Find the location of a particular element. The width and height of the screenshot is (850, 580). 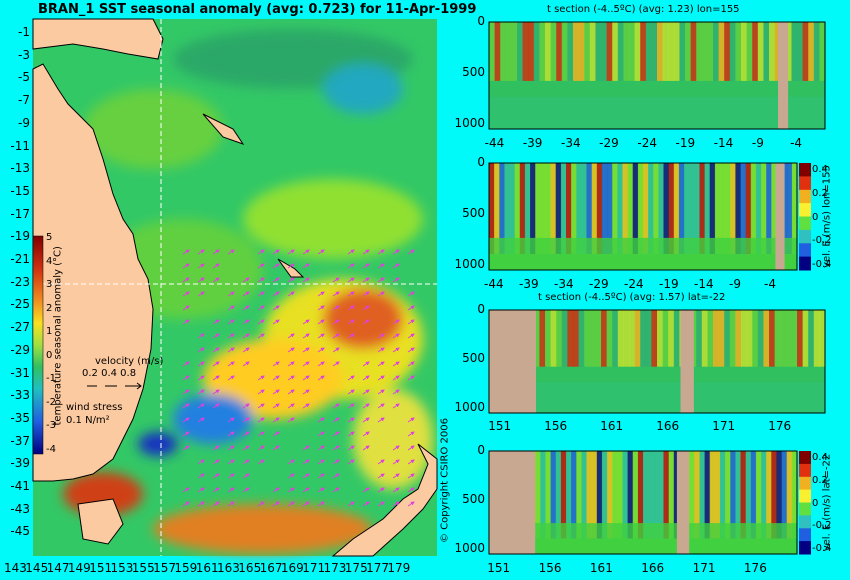

map-colorbar-tick: -3 is located at coordinates (51, 425).